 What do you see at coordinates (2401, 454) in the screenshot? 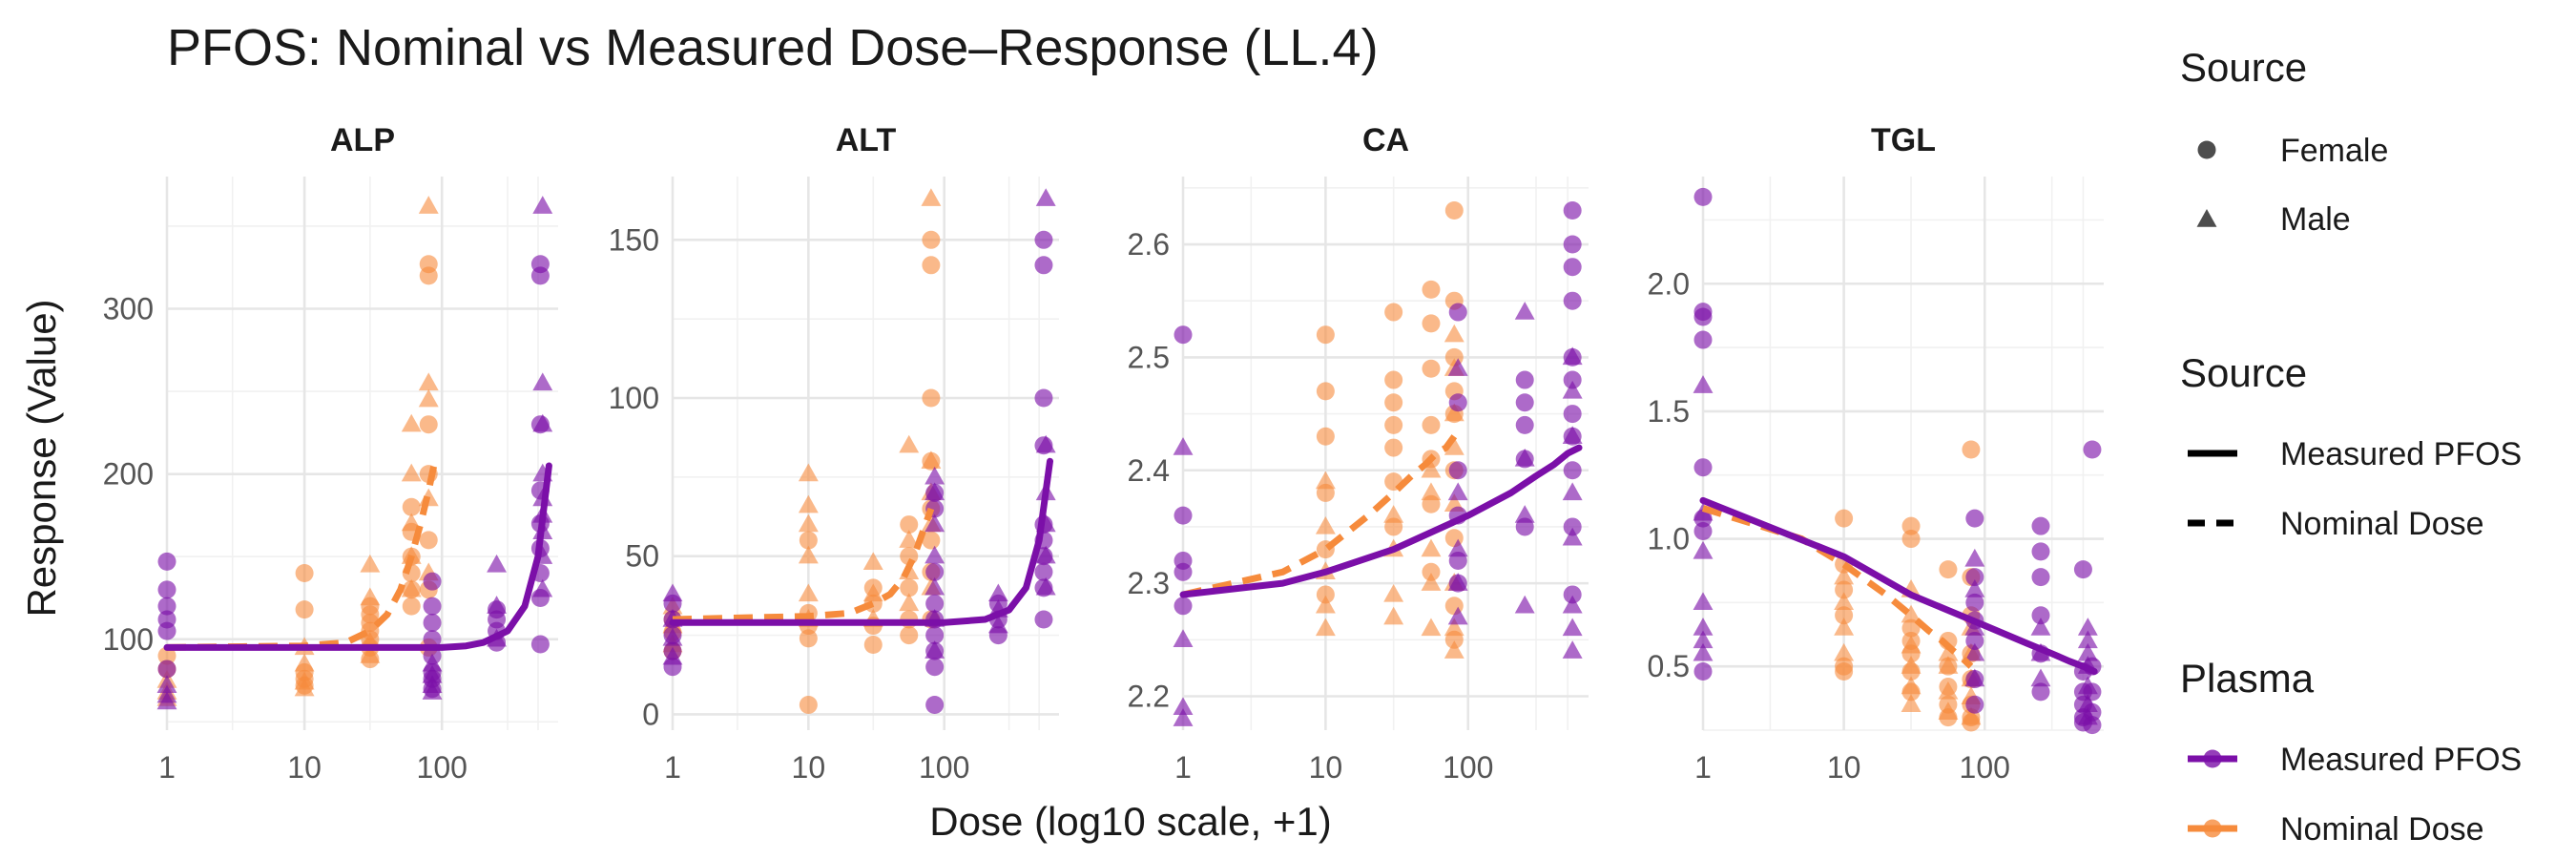
I see `legend-label-measured-line: Measured PFOS` at bounding box center [2401, 454].